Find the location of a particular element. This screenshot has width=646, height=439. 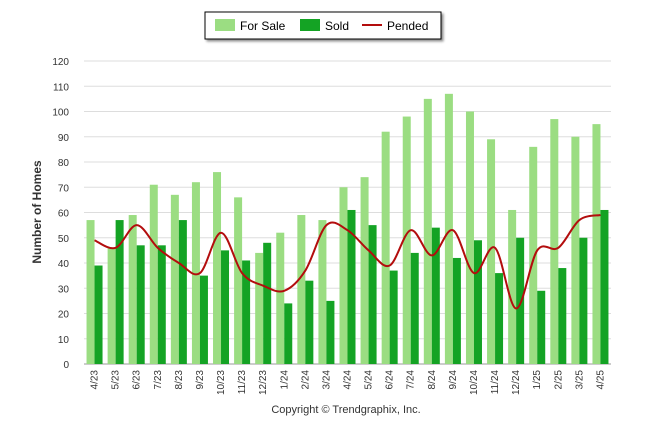

x-tick-label: 6/24 is located at coordinates (390, 380).